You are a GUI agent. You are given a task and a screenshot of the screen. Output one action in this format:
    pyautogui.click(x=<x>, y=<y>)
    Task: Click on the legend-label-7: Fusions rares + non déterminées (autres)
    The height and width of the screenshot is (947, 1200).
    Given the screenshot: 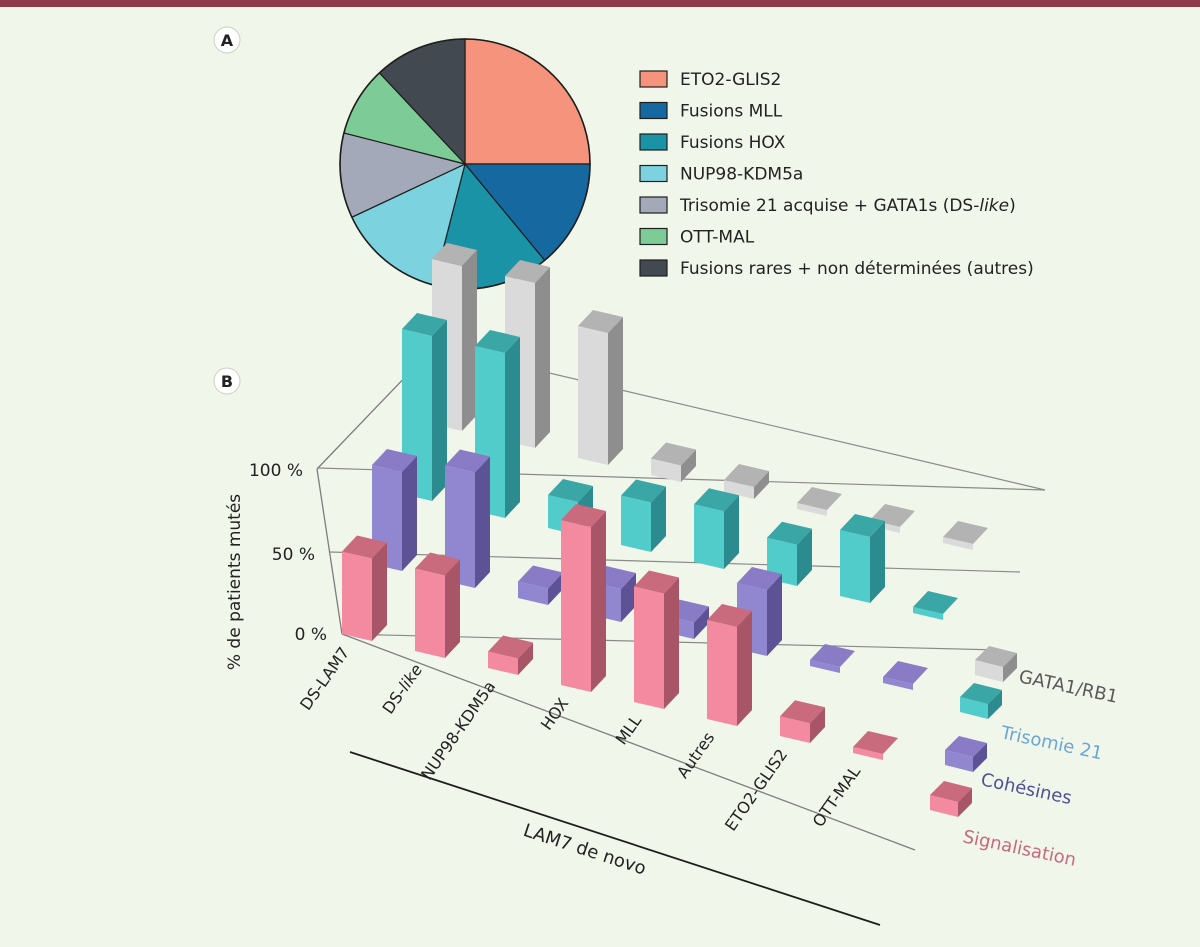 What is the action you would take?
    pyautogui.click(x=857, y=269)
    